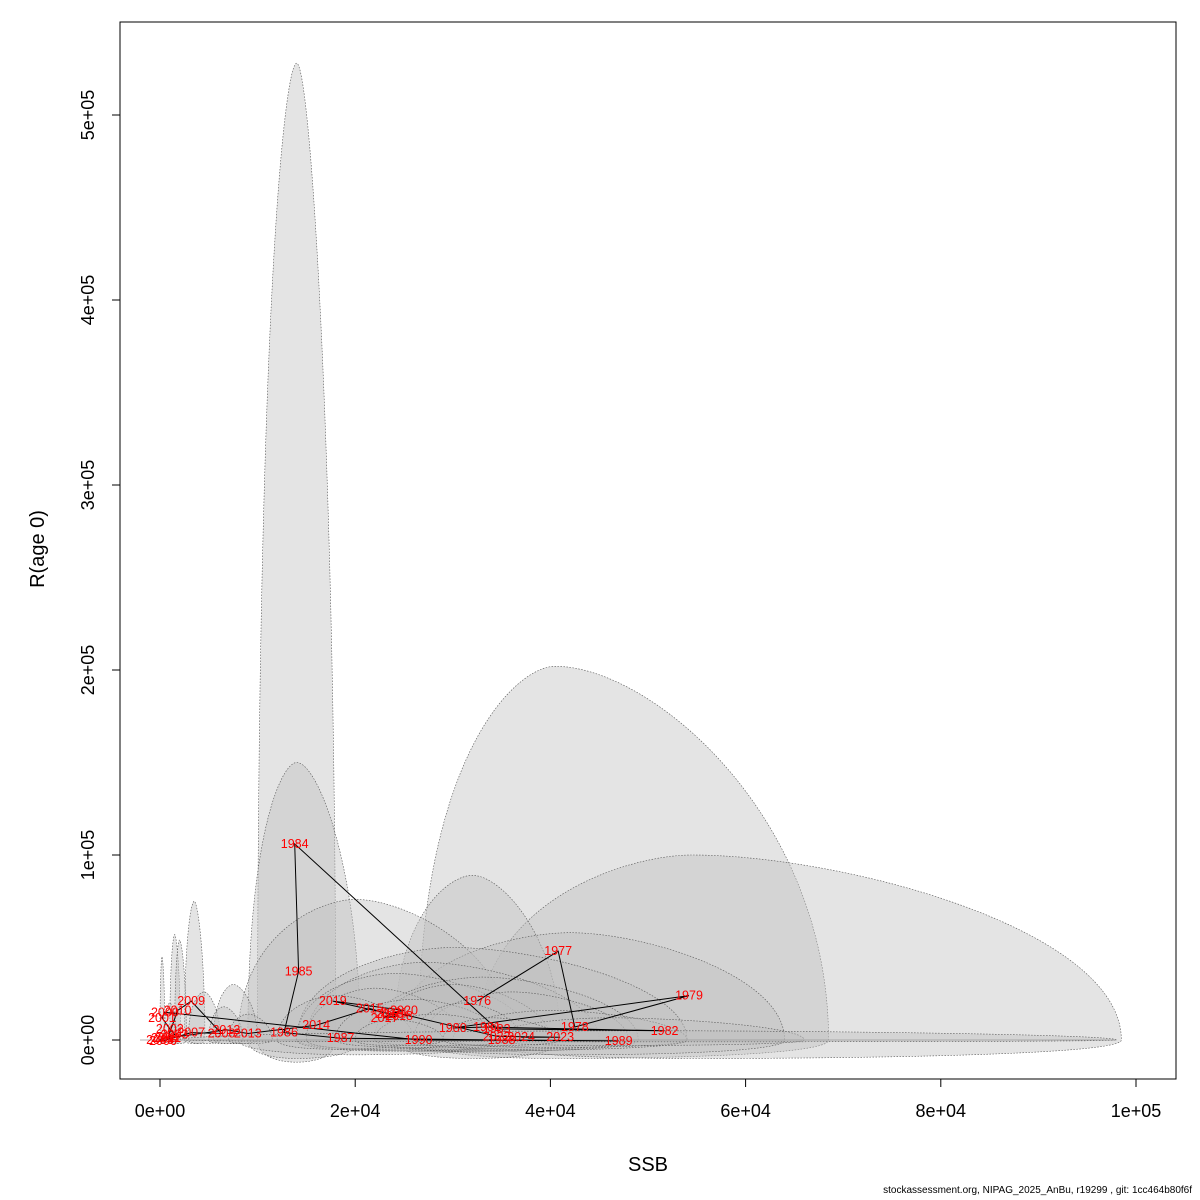 The width and height of the screenshot is (1200, 1200). I want to click on year-label: 2024, so click(521, 1037).